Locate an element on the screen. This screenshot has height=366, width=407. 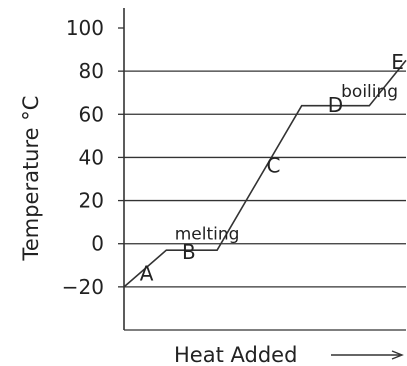
y-tick-label: 100 is located at coordinates (85, 28).